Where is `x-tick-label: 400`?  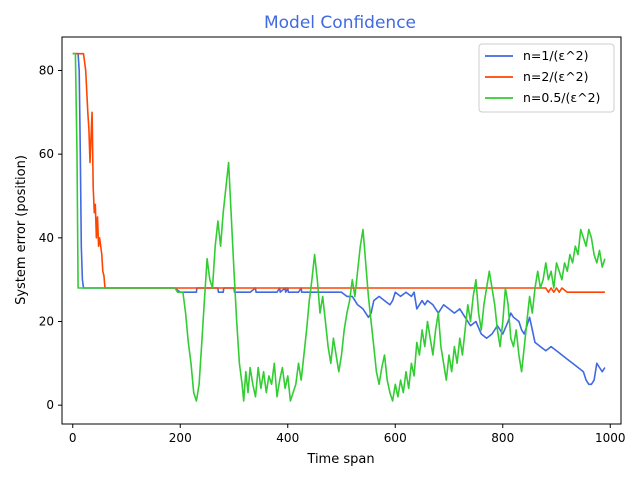 x-tick-label: 400 is located at coordinates (287, 438).